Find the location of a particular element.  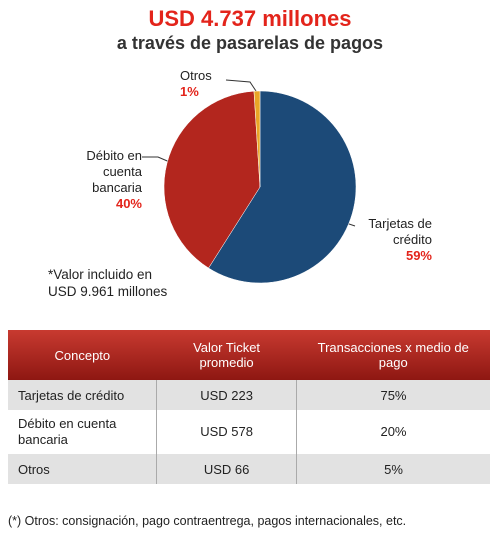

table-cell: 5% is located at coordinates (393, 469).